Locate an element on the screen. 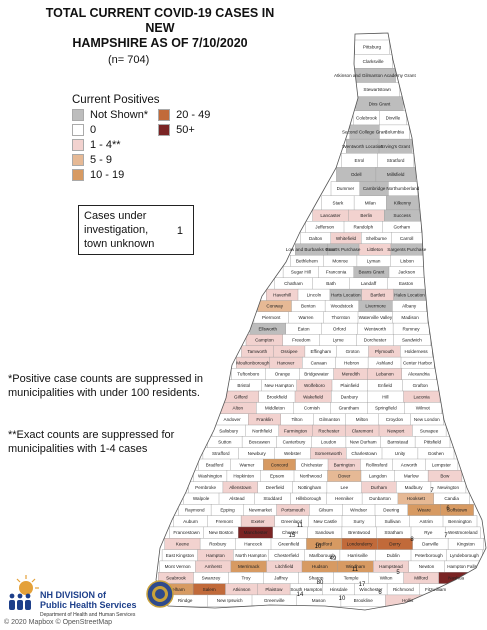 The image size is (487, 630). town-label: Deerfield is located at coordinates (275, 487).